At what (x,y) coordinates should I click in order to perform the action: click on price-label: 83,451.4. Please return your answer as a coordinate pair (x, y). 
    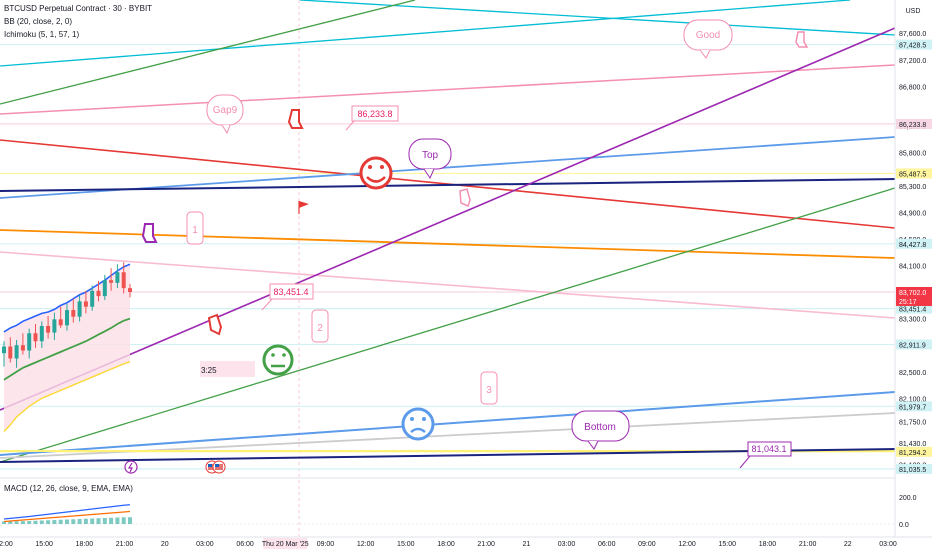
    Looking at the image, I should click on (914, 308).